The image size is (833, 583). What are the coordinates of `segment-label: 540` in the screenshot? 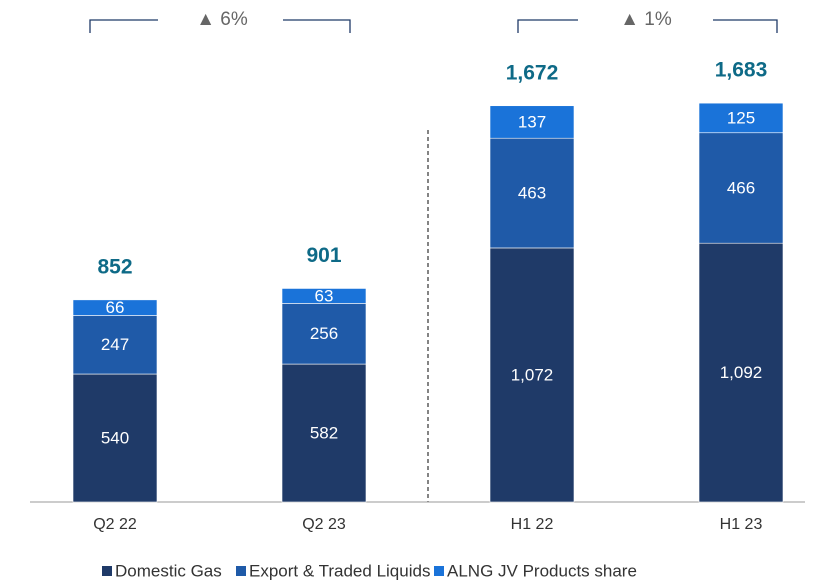 It's located at (115, 437).